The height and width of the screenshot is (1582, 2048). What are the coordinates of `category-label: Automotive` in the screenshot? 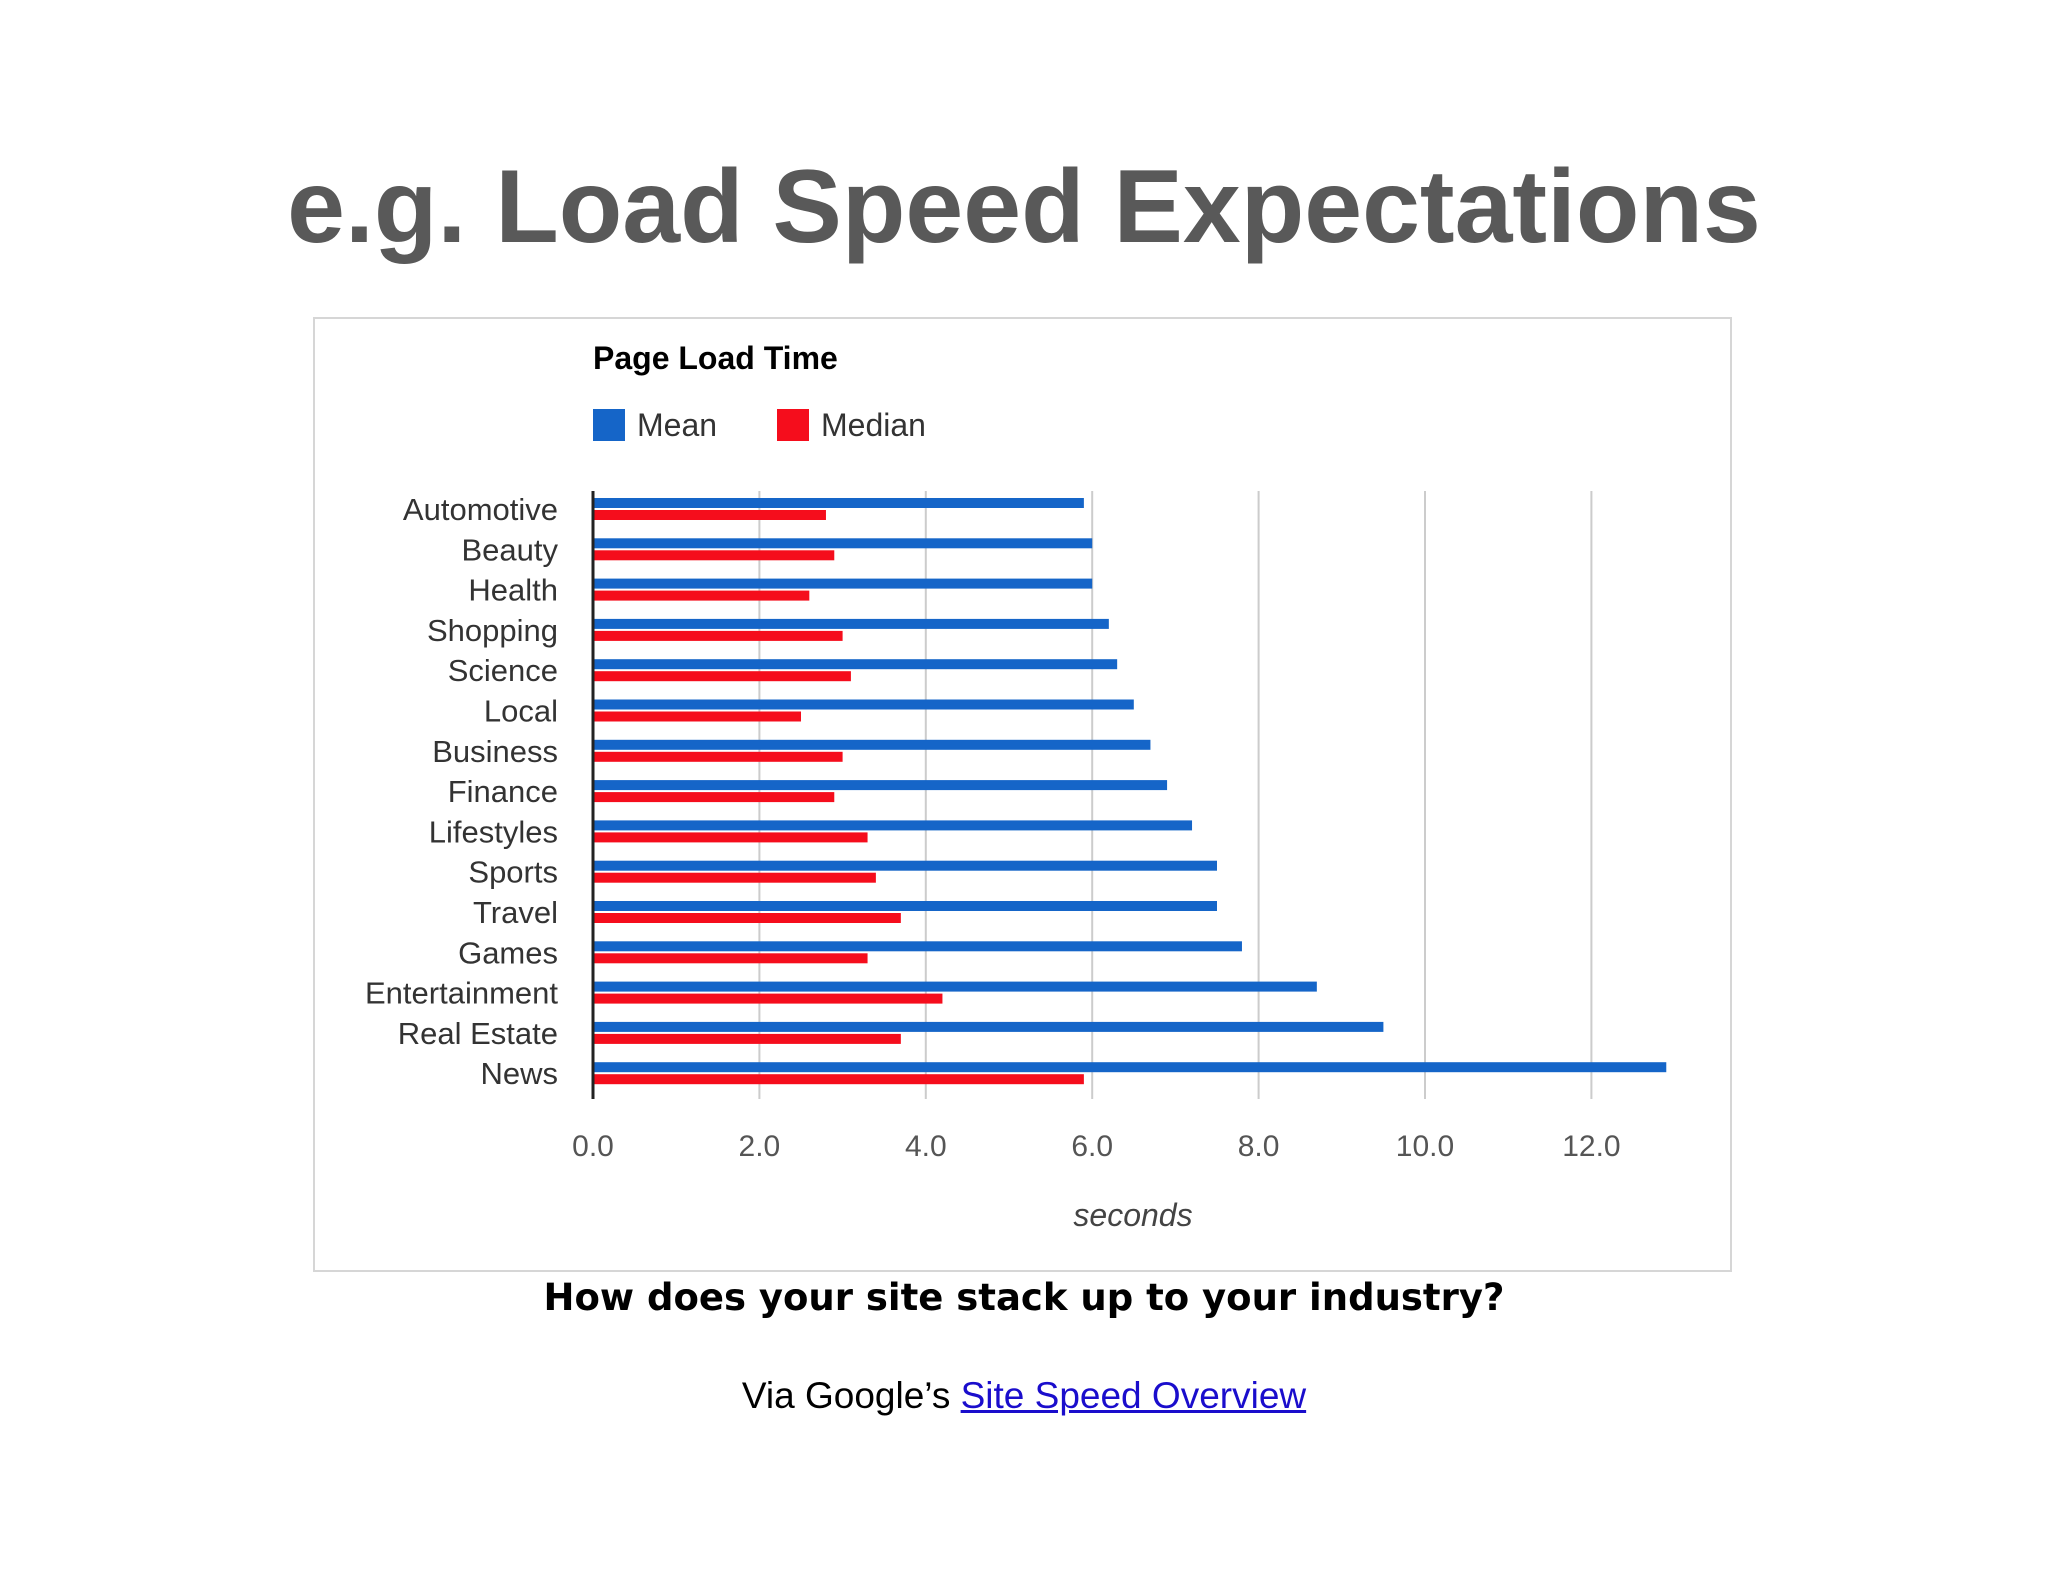 It's located at (480, 509).